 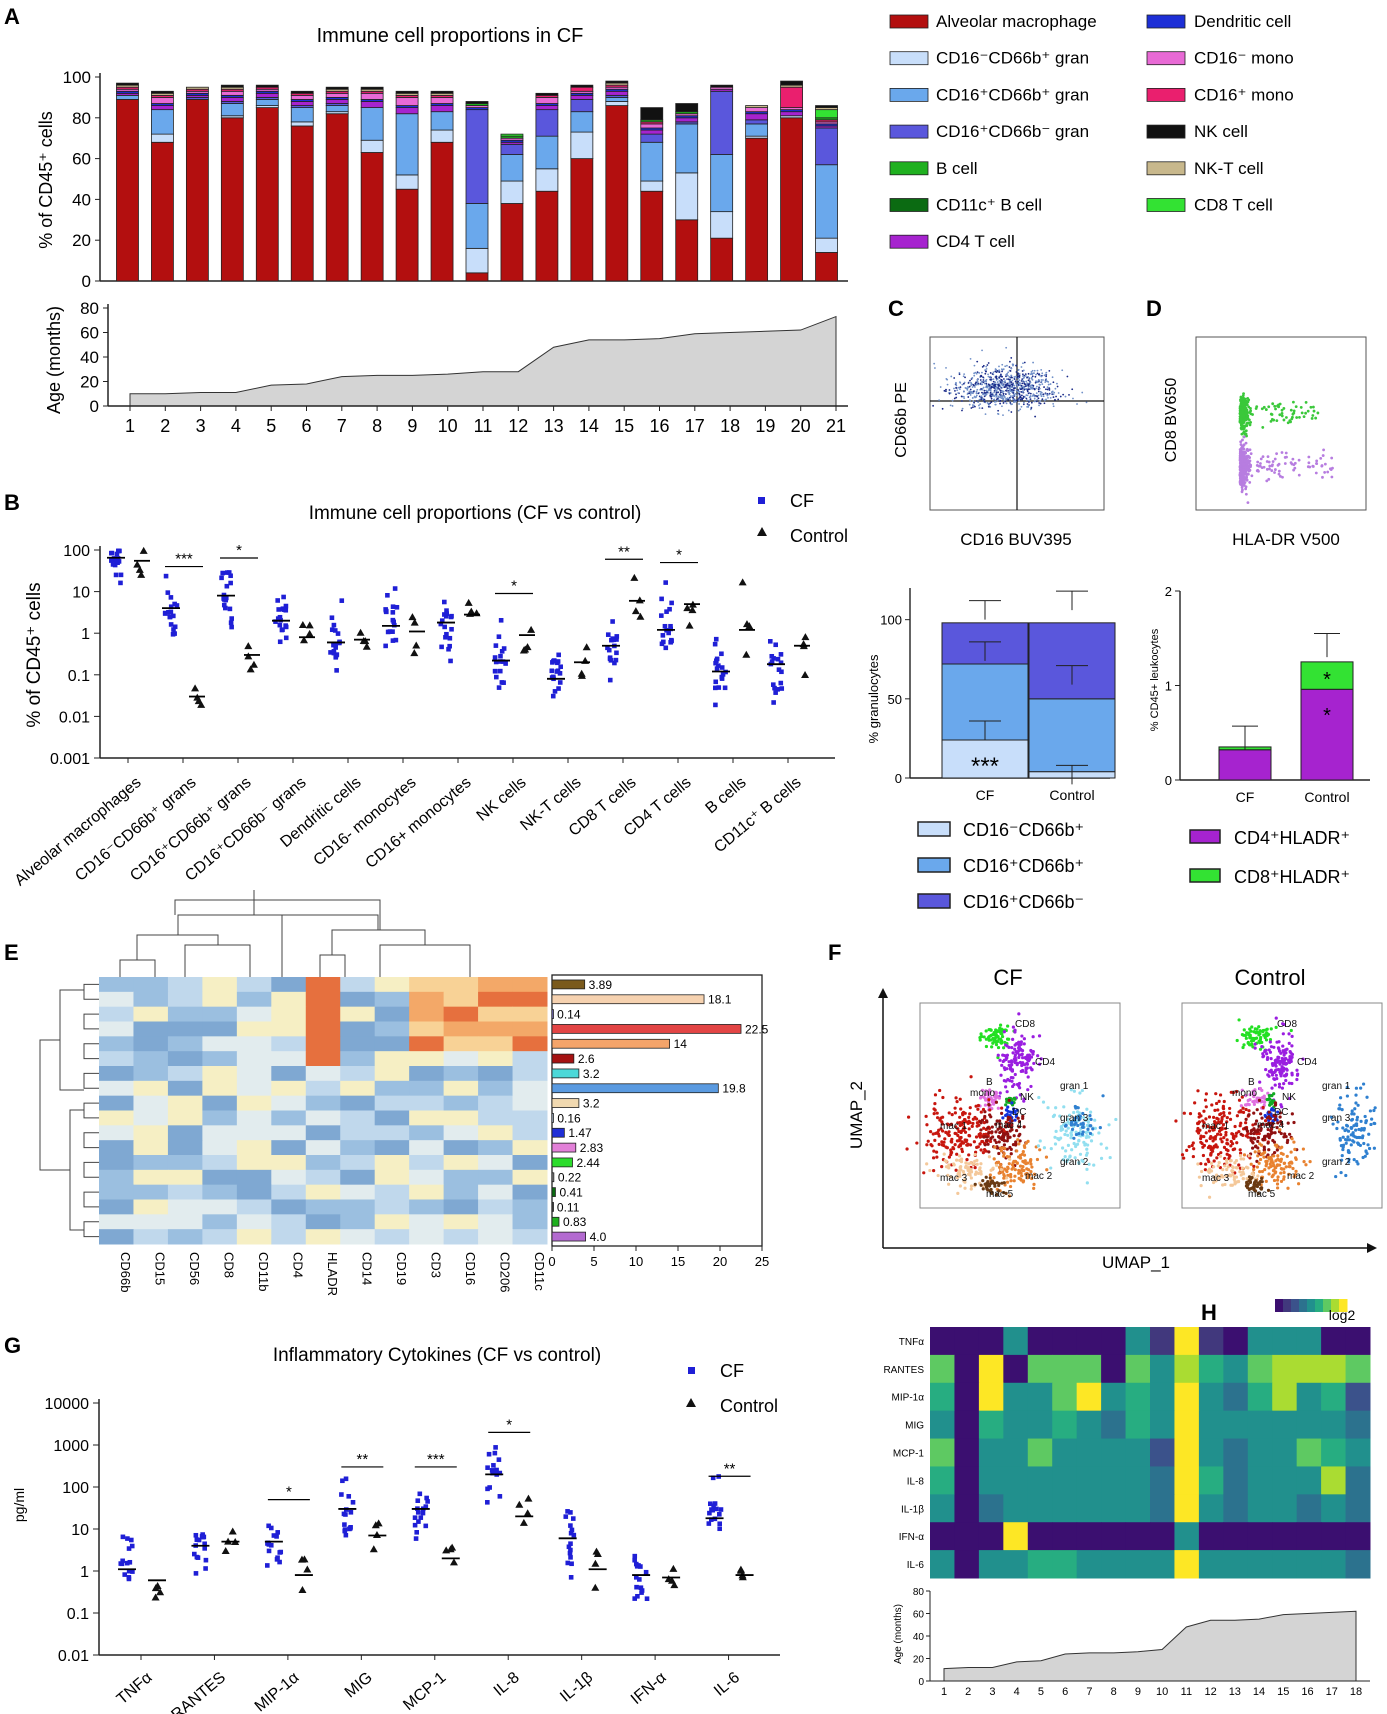 What do you see at coordinates (1071, 795) in the screenshot?
I see `panel-c-bar-xtick-label: Control` at bounding box center [1071, 795].